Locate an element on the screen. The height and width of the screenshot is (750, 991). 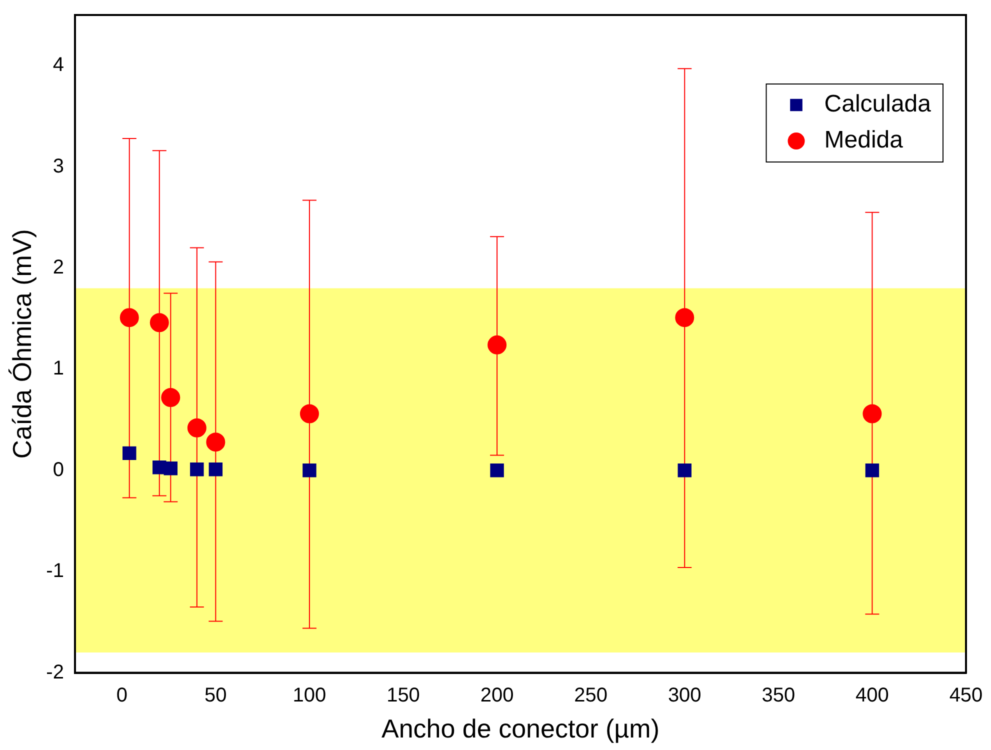
x-tick-label: 200 is located at coordinates (497, 695).